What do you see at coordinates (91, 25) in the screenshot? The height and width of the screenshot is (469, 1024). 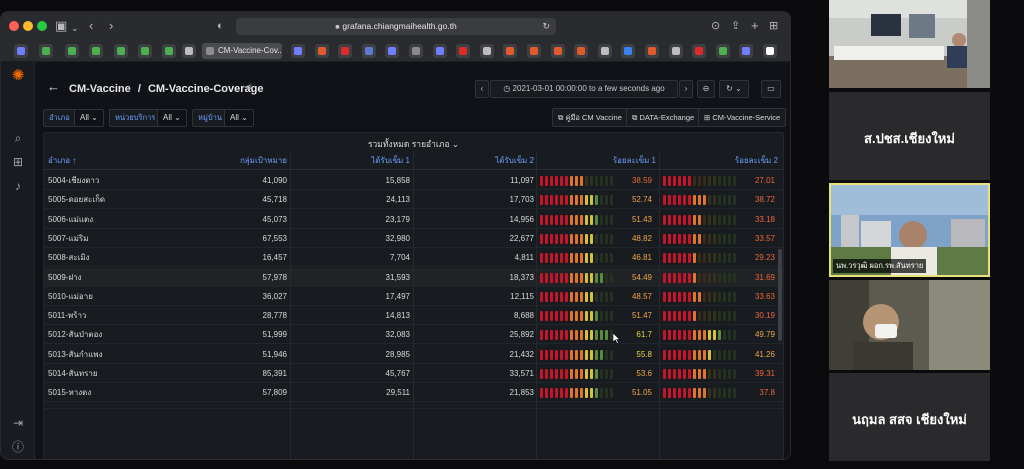 I see `back-icon: ‹` at bounding box center [91, 25].